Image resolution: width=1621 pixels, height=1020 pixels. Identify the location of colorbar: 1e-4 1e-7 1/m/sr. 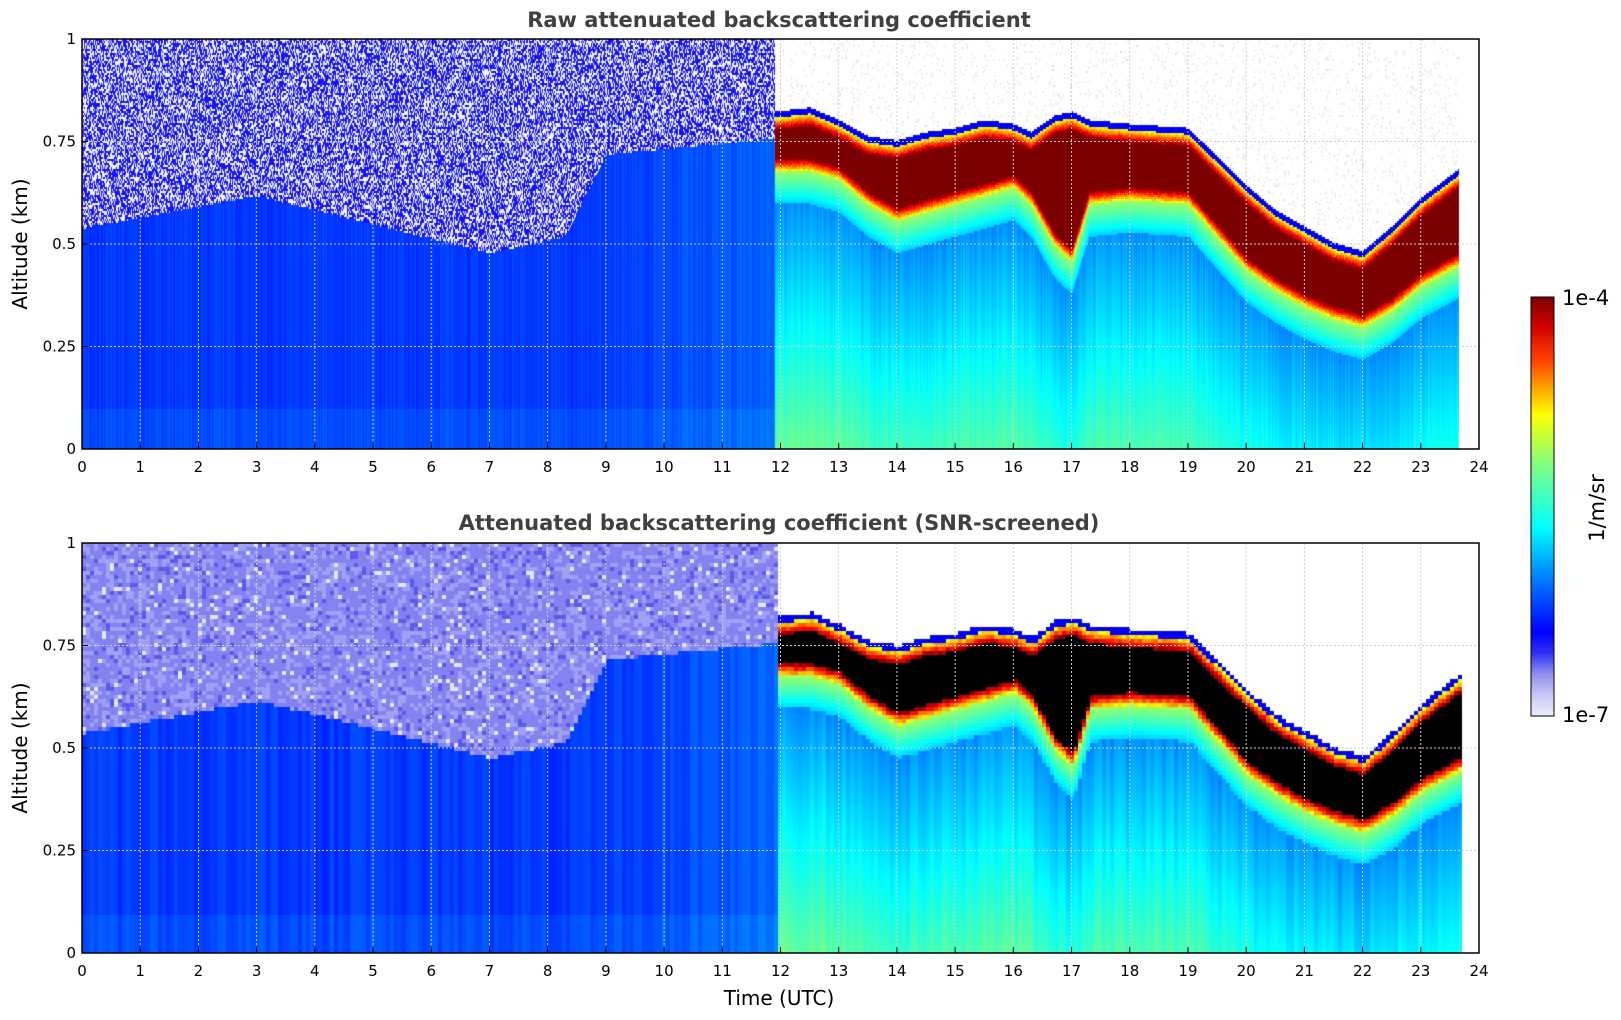
(1569, 506).